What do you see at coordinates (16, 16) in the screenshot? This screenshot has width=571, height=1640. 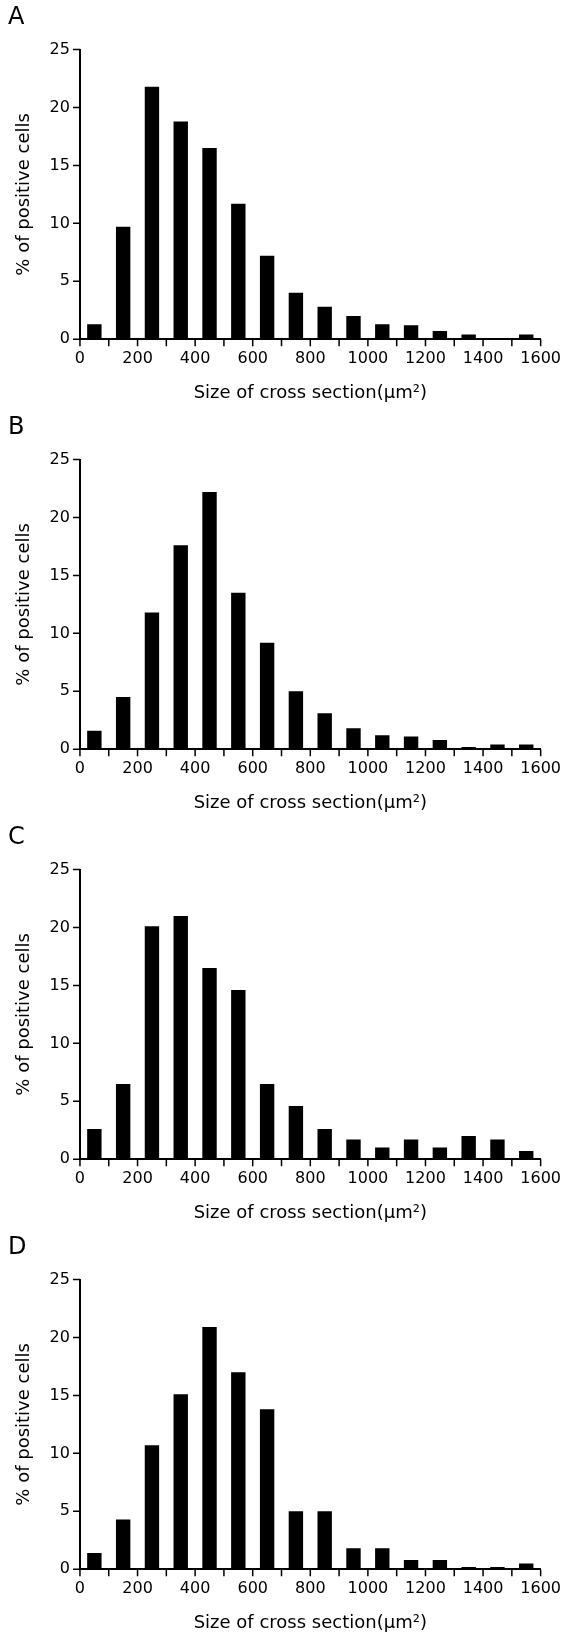 I see `chart-title: A` at bounding box center [16, 16].